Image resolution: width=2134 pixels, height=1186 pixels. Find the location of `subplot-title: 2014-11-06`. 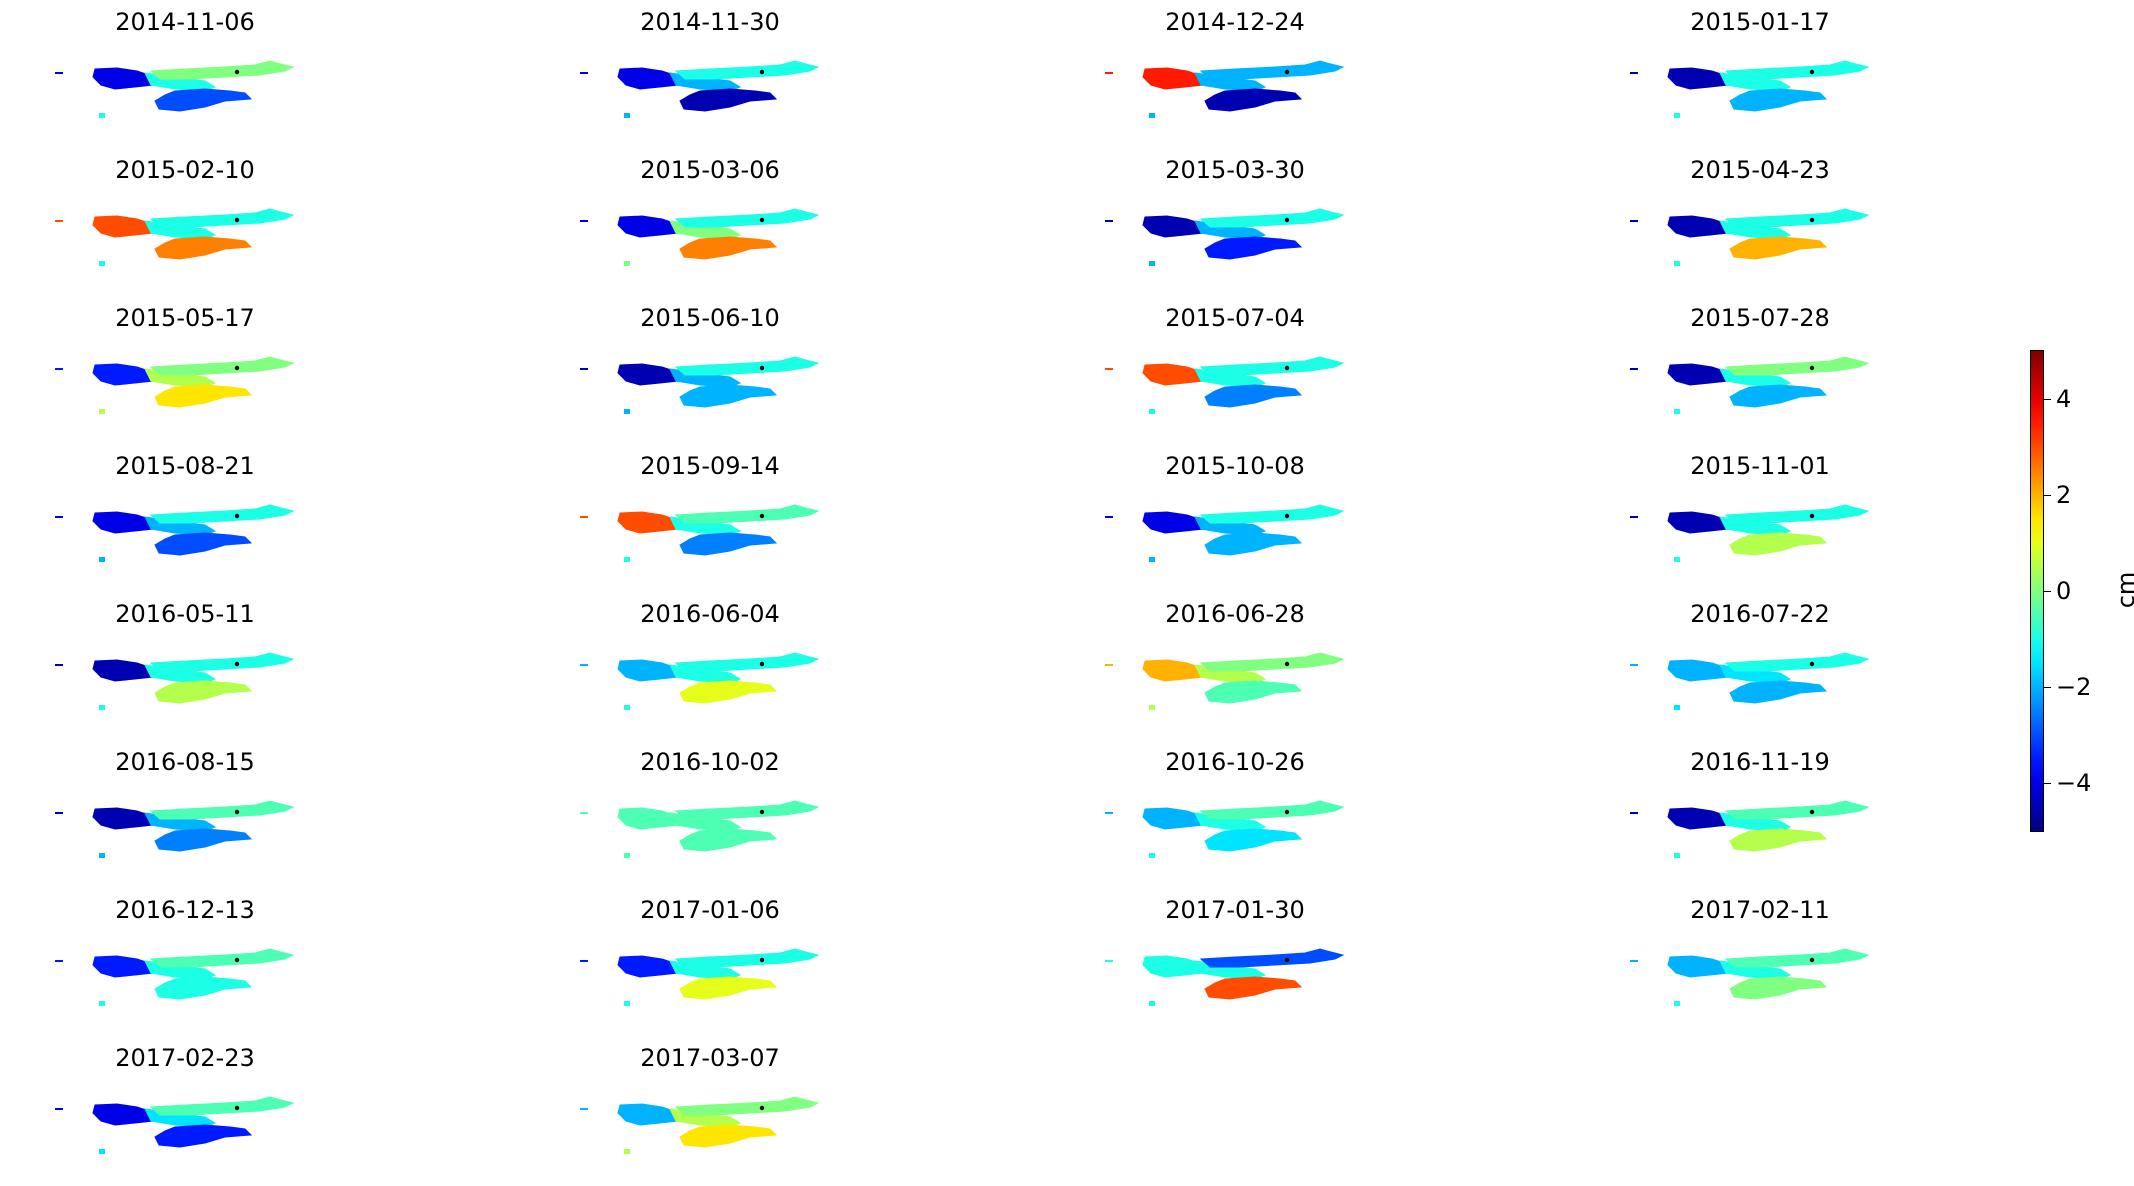

subplot-title: 2014-11-06 is located at coordinates (185, 22).